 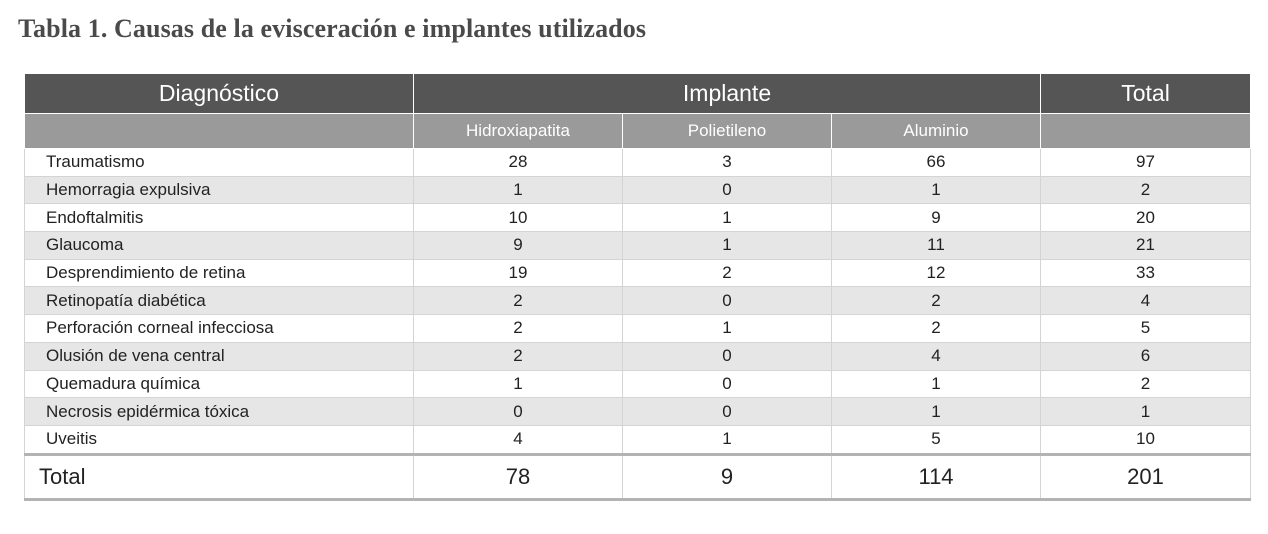 What do you see at coordinates (219, 301) in the screenshot?
I see `cell-diagnostico: Retinopatía diabética` at bounding box center [219, 301].